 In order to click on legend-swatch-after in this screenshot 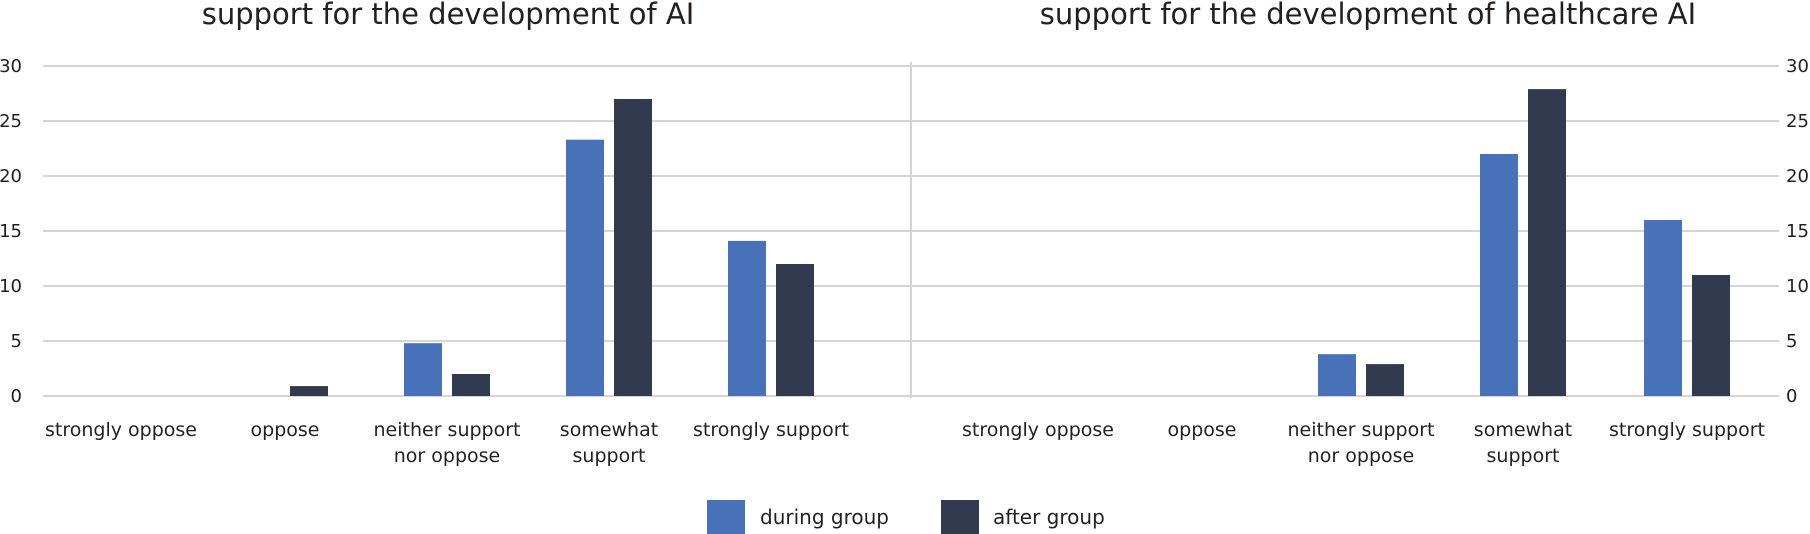, I will do `click(960, 517)`.